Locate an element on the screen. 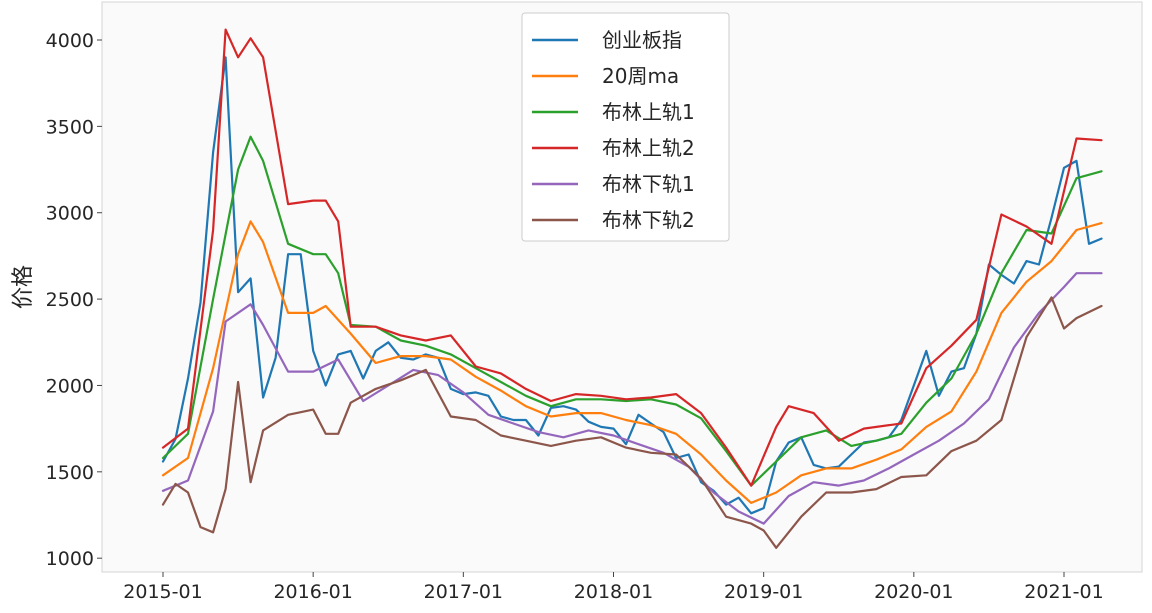 Image resolution: width=1152 pixels, height=613 pixels. x-tick-label-2: 2017-01 is located at coordinates (463, 592).